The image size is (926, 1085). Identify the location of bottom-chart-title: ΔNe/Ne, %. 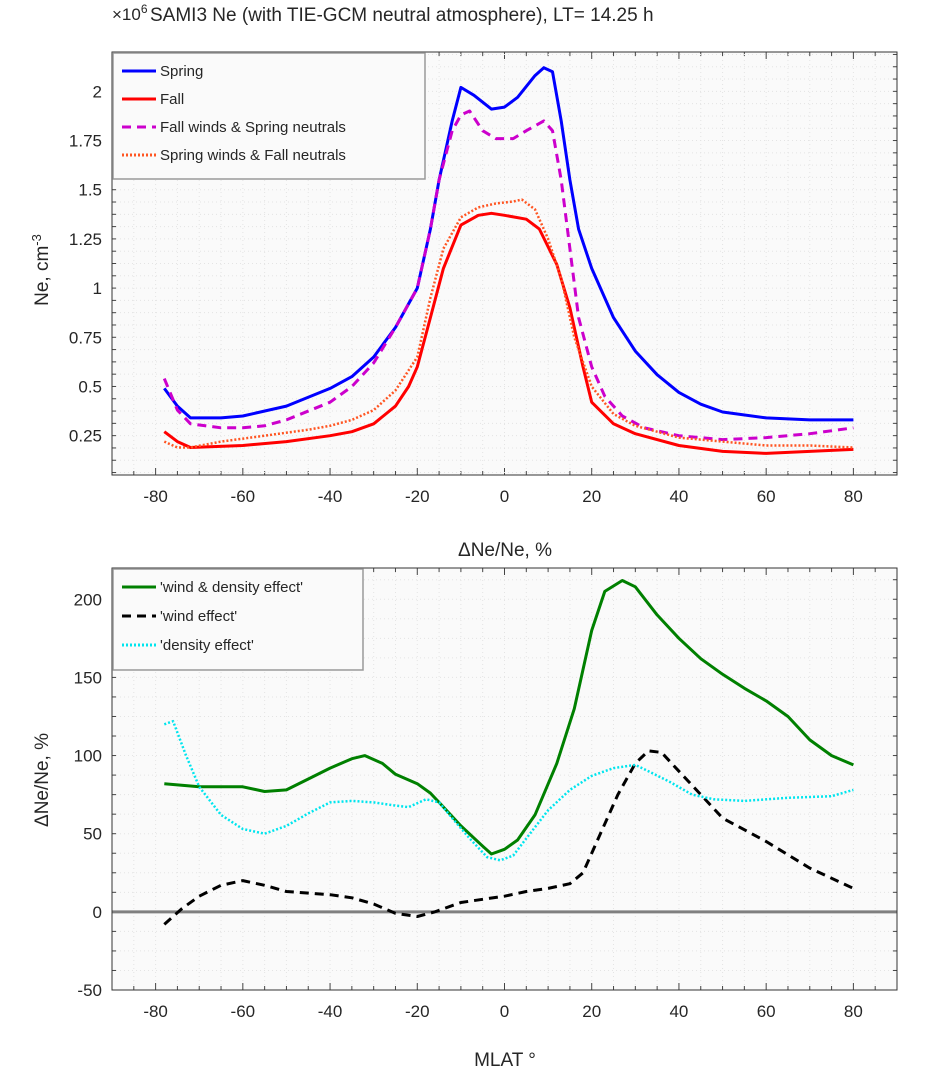
(505, 550).